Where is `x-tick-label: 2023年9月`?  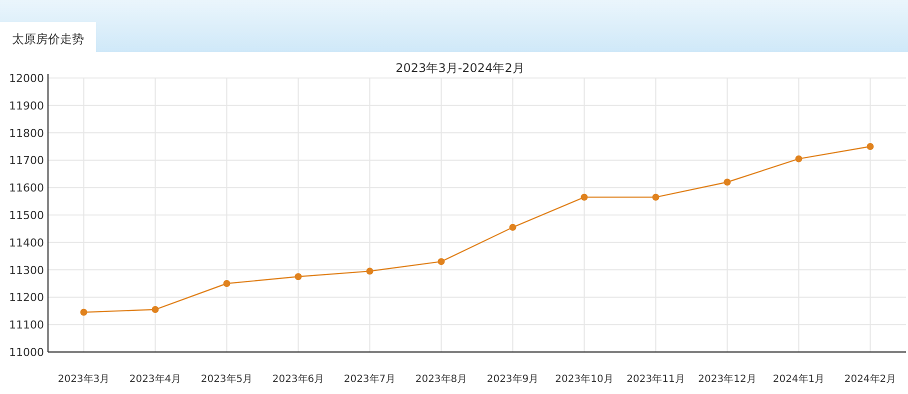
x-tick-label: 2023年9月 is located at coordinates (512, 379).